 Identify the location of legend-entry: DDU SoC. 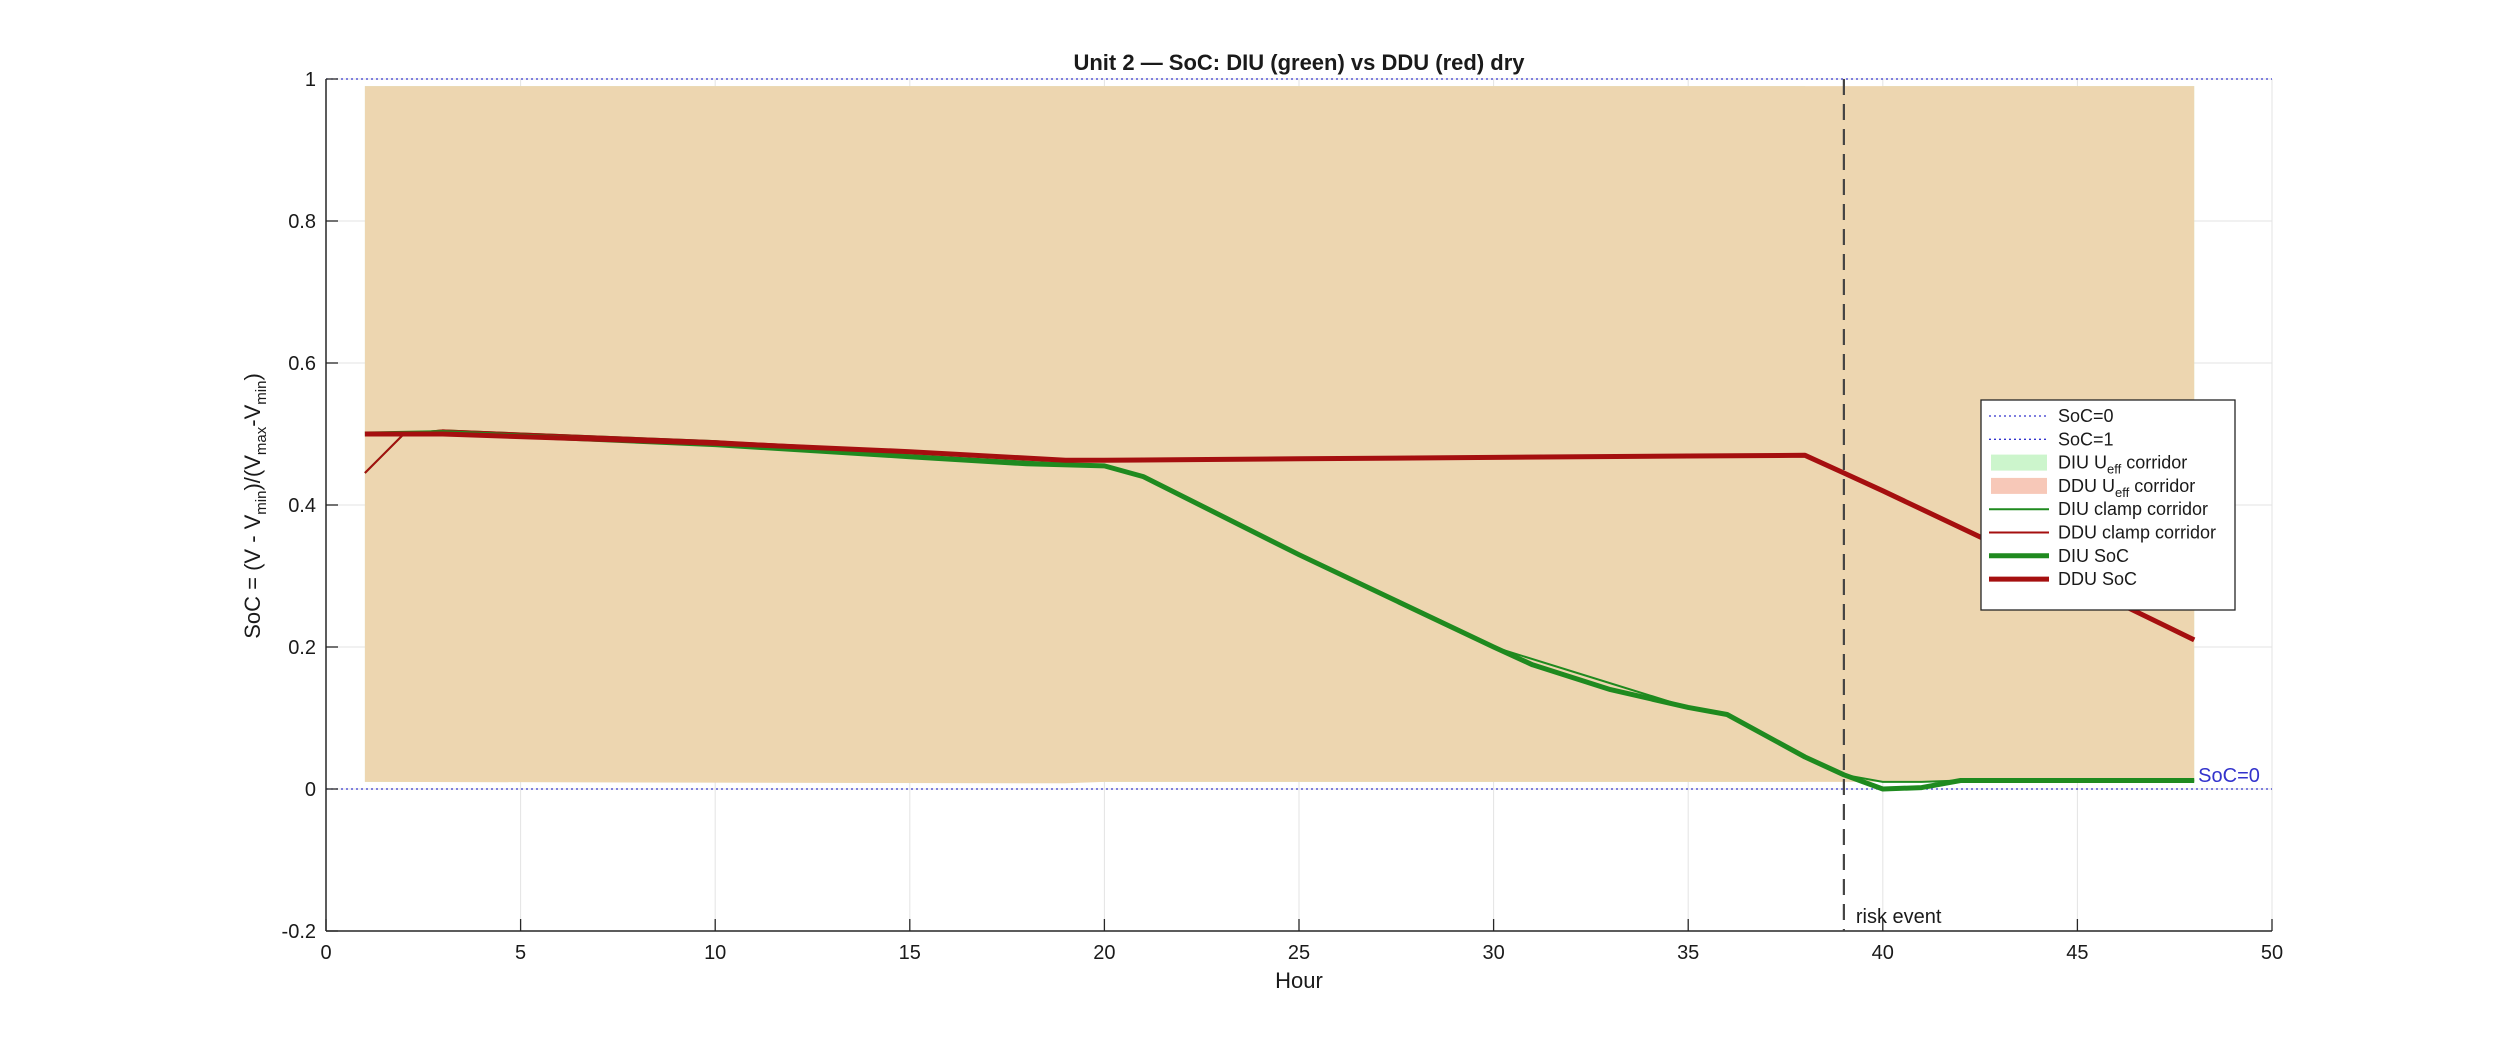
(2063, 579).